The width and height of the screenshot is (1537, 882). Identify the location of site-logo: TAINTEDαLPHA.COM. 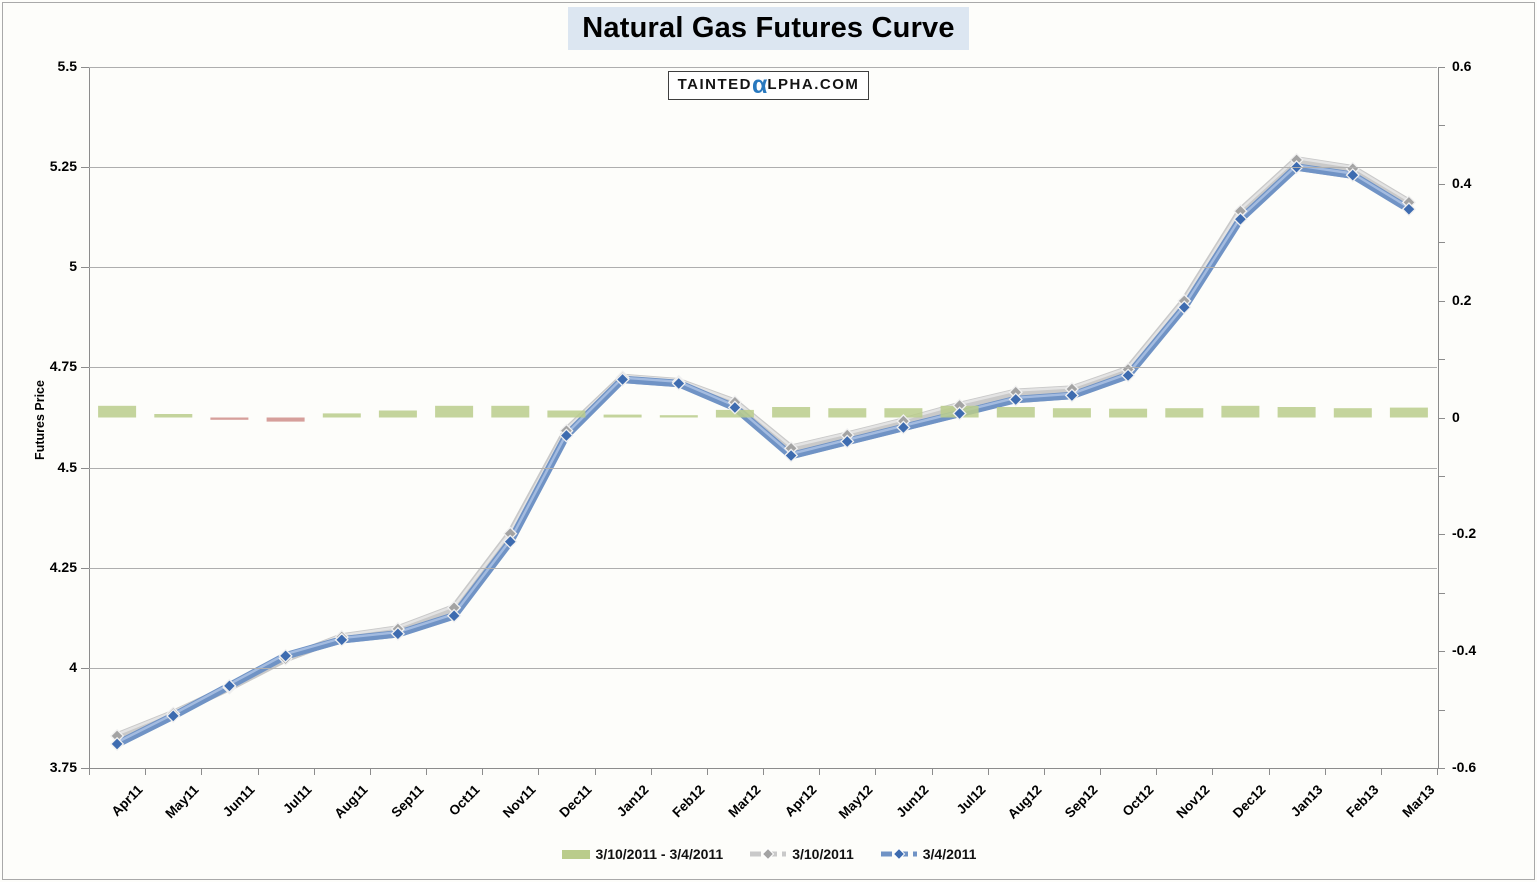
(768, 85).